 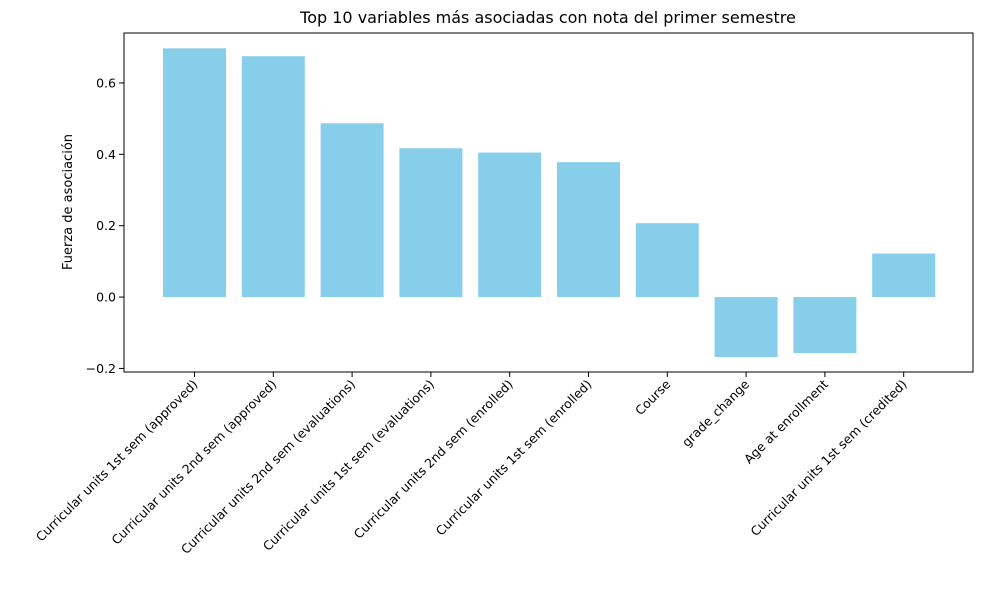 I want to click on y-axis-label: Fuerza de asociación, so click(x=68, y=202).